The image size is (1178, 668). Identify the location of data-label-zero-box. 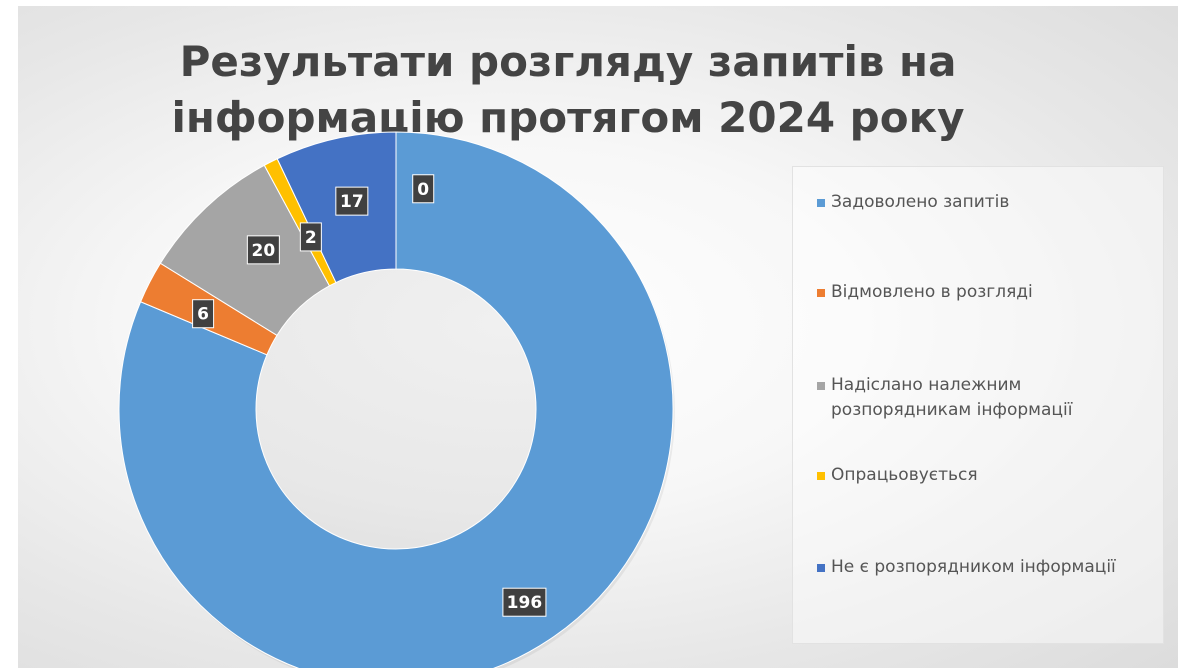
(423, 189).